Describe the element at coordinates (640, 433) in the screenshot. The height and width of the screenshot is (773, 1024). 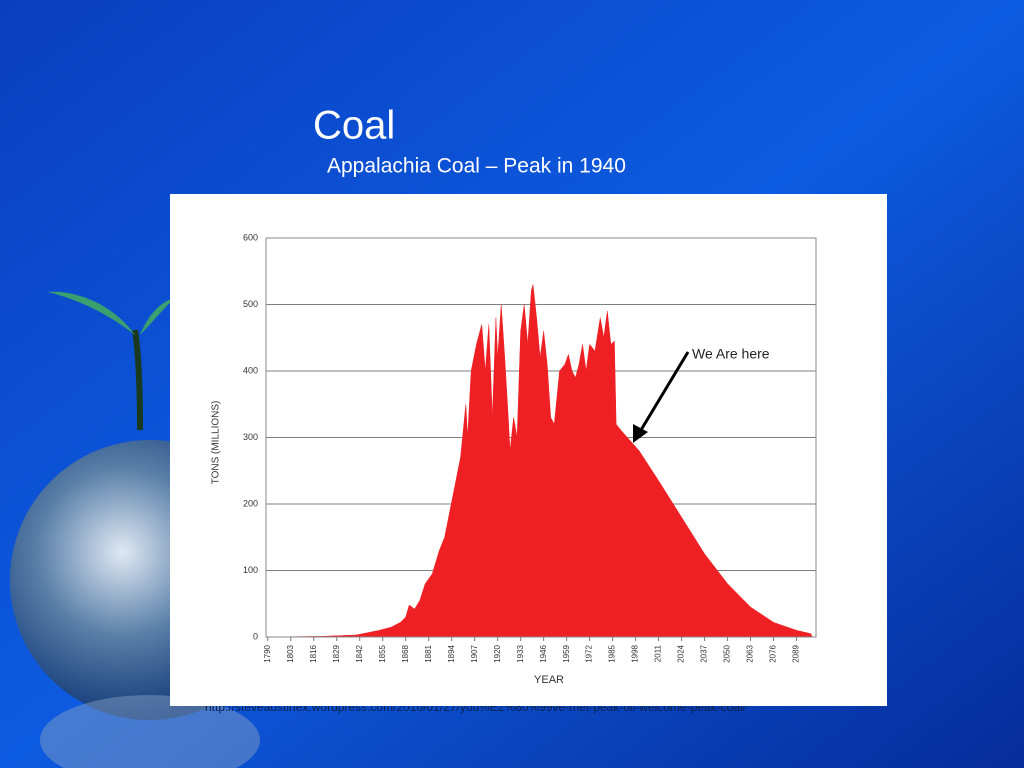
I see `annotation-arrowhead` at that location.